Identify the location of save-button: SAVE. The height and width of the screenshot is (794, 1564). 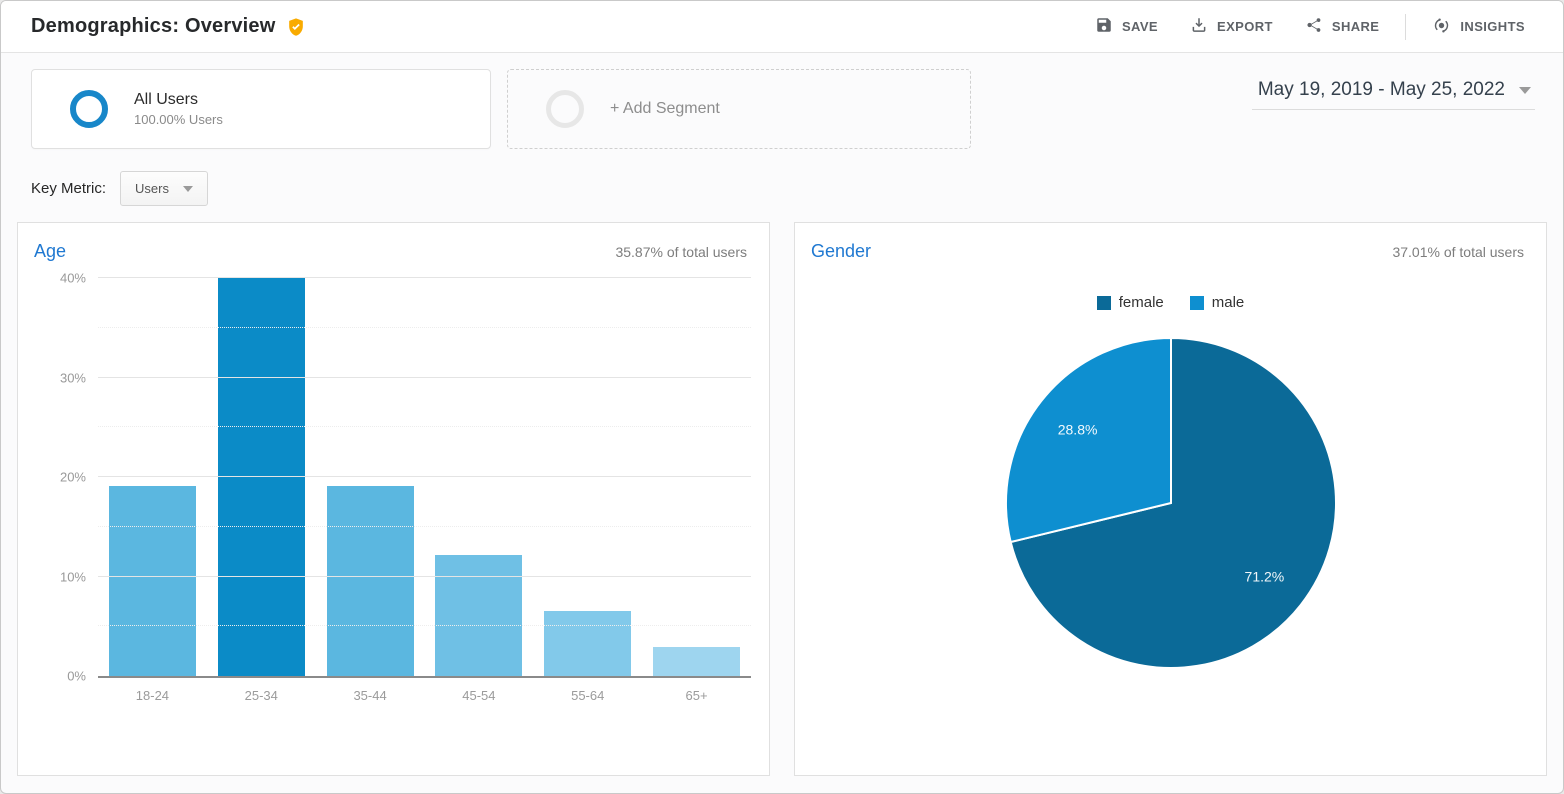
(1126, 26).